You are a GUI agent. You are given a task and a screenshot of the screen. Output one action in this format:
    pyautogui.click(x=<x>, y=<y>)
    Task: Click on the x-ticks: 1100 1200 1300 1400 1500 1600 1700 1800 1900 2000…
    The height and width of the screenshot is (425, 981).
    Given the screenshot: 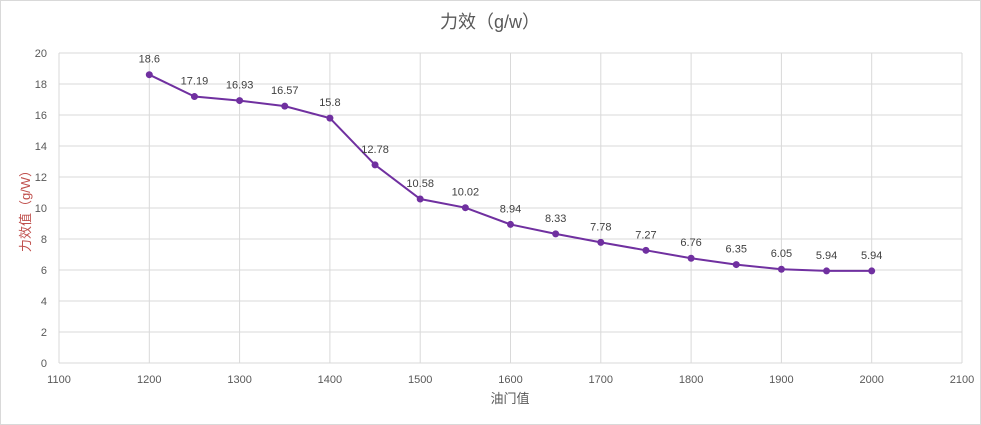 What is the action you would take?
    pyautogui.click(x=510, y=380)
    